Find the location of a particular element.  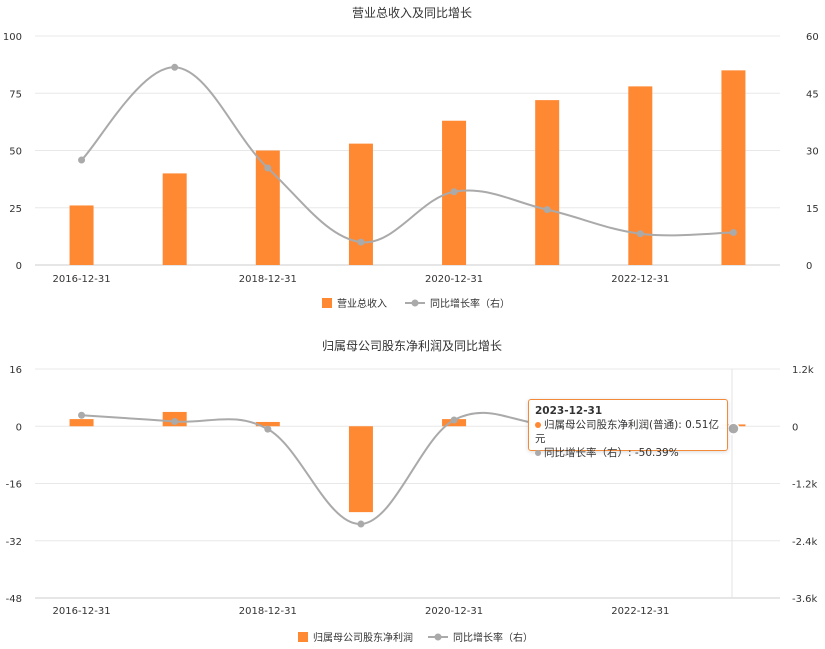

chart1-right-tick: 30 is located at coordinates (812, 152).